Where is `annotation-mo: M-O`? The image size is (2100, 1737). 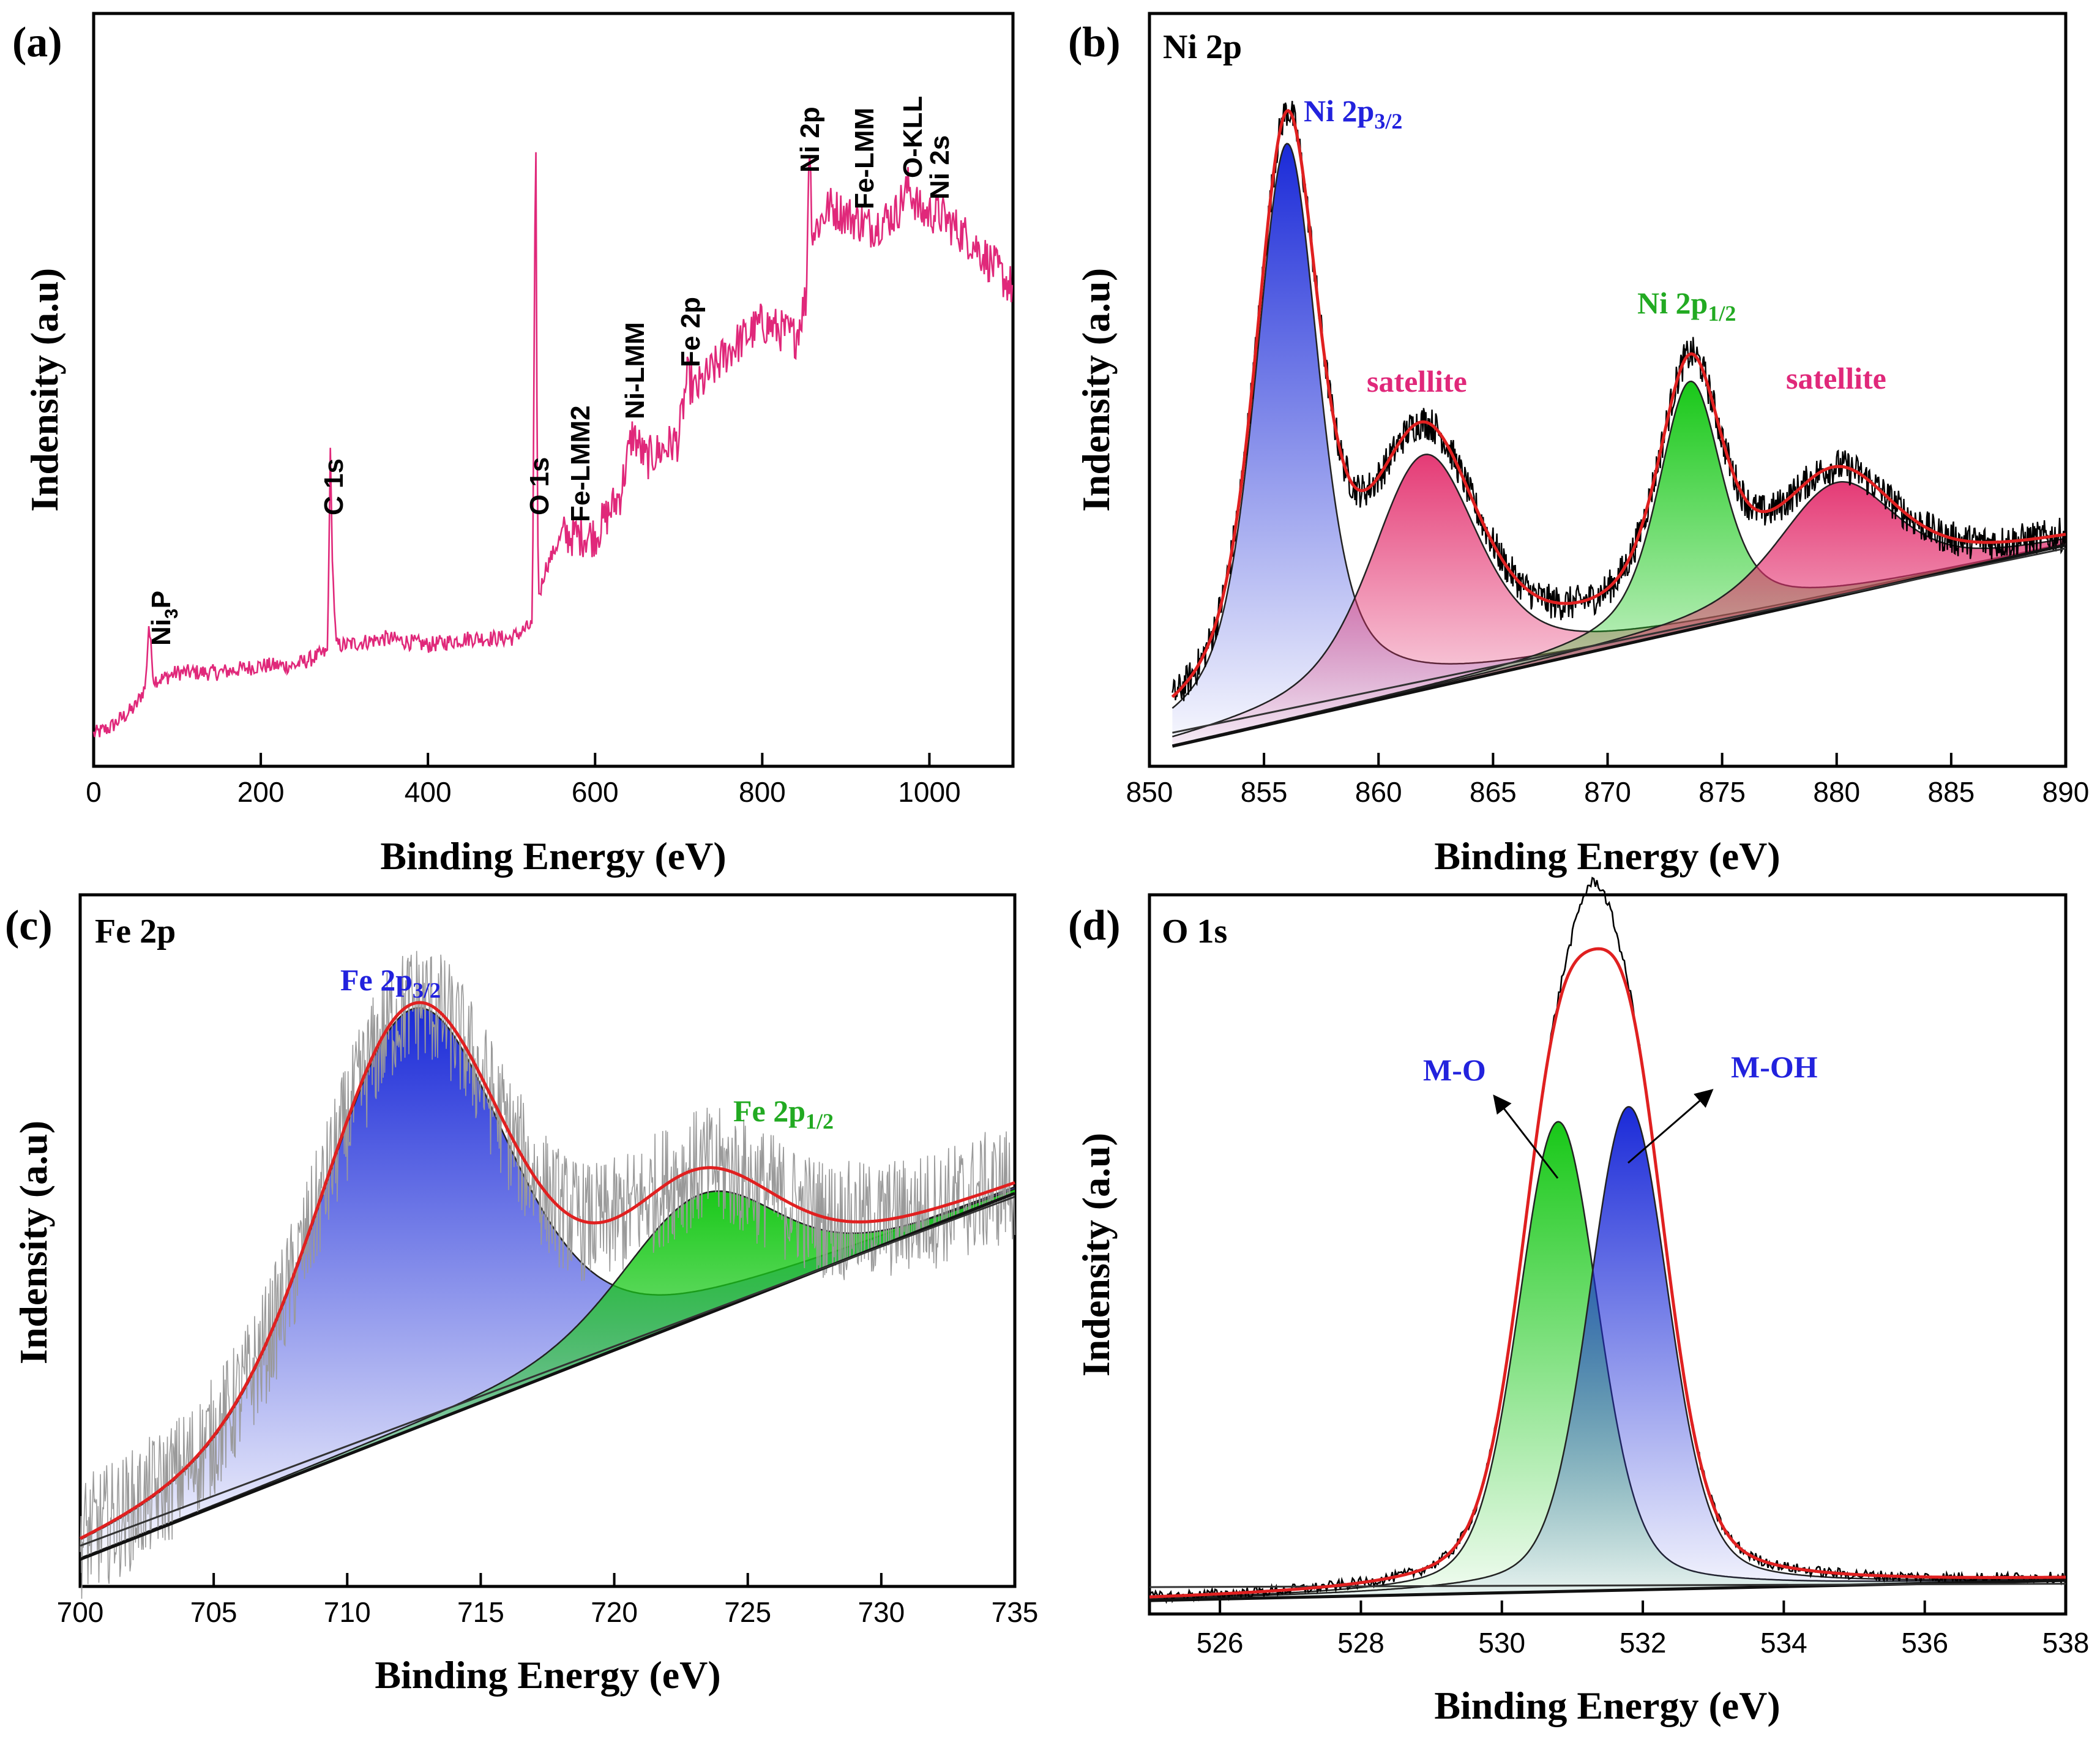
annotation-mo: M-O is located at coordinates (1454, 1070).